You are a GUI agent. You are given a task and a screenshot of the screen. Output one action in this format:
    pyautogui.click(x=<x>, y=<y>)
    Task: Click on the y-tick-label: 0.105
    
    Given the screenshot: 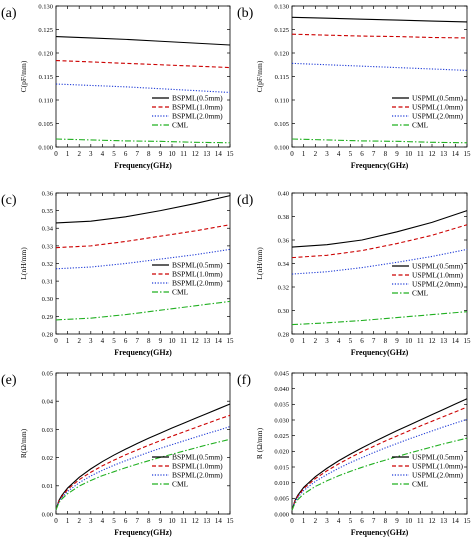 What is the action you would take?
    pyautogui.click(x=45, y=124)
    